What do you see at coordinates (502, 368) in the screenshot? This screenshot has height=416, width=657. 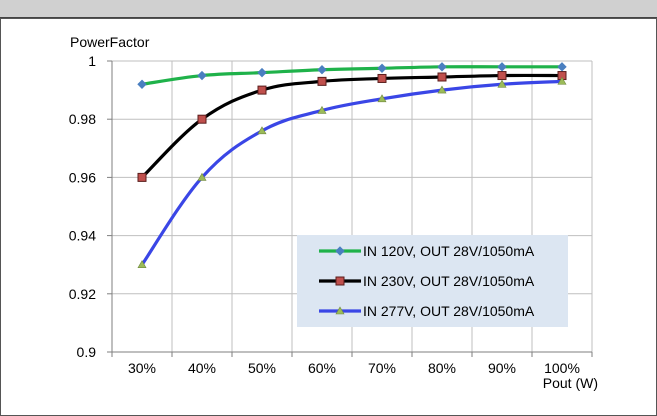 I see `x-tick-label: 90%` at bounding box center [502, 368].